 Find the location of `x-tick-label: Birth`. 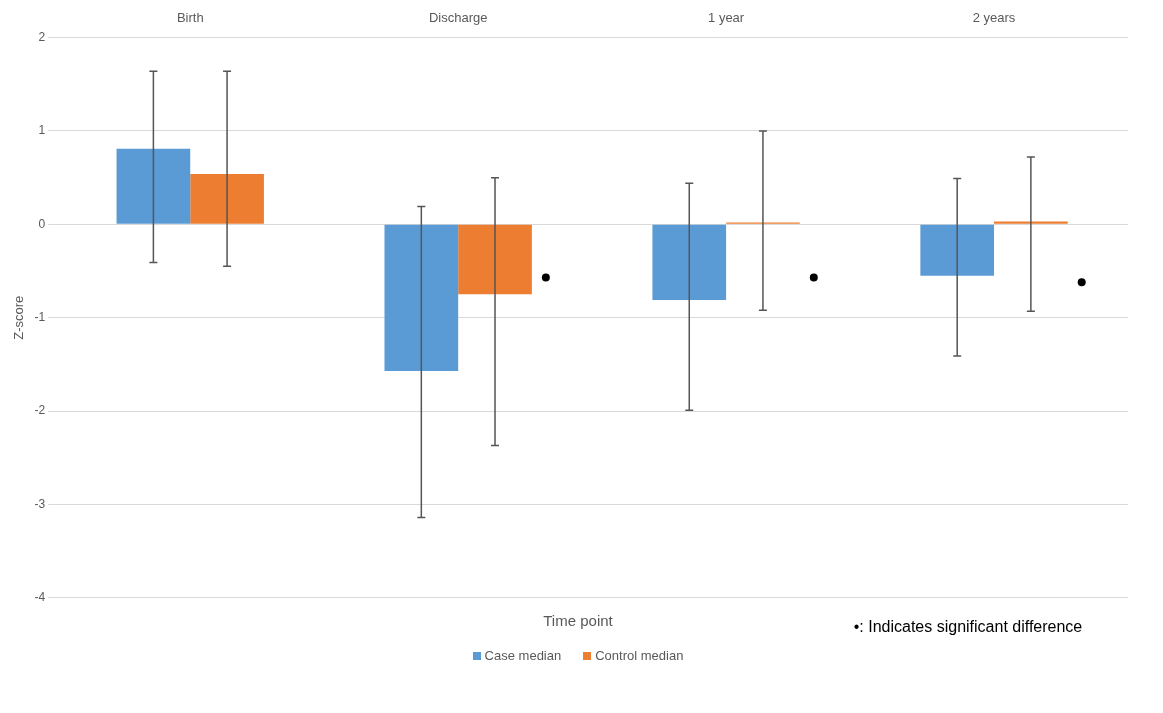

x-tick-label: Birth is located at coordinates (190, 18).